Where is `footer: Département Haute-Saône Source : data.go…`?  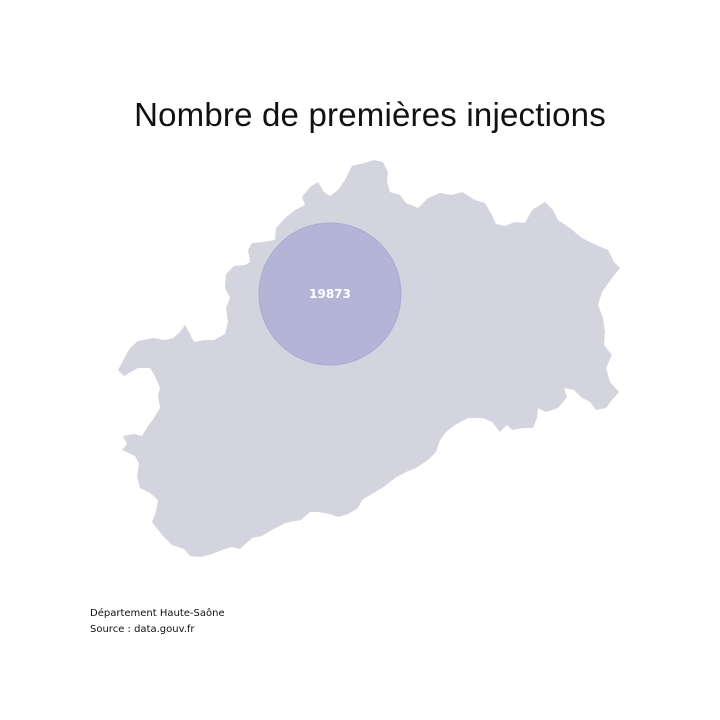 footer: Département Haute-Saône Source : data.go… is located at coordinates (157, 622).